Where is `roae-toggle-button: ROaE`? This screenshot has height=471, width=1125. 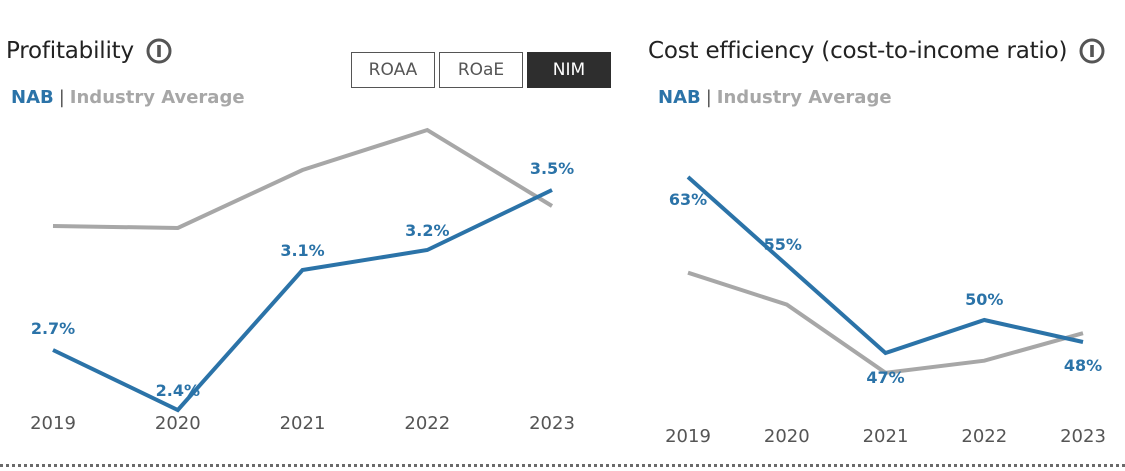
roae-toggle-button: ROaE is located at coordinates (481, 70).